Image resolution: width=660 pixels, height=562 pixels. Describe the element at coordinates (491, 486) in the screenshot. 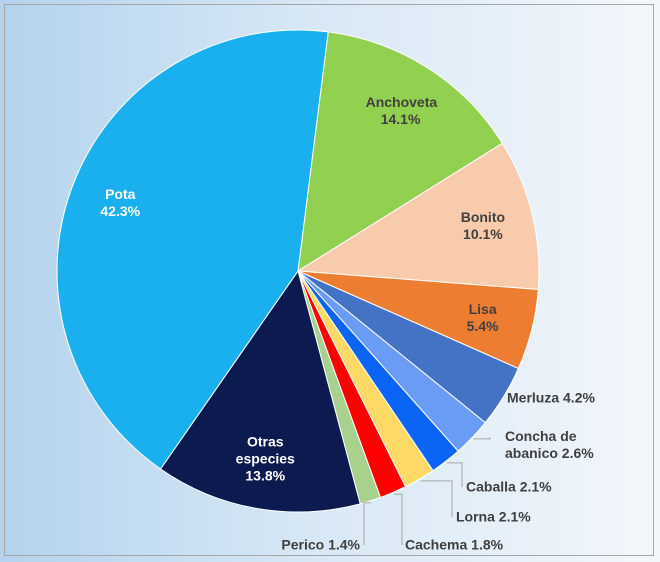

I see `category-label: Caballa` at that location.